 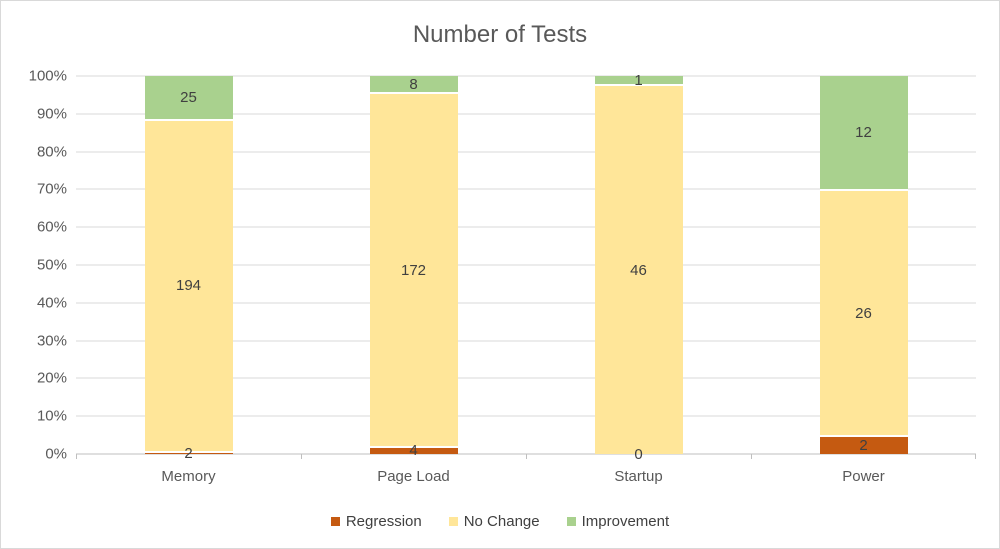 What do you see at coordinates (413, 476) in the screenshot?
I see `x-axis-category-label: Page Load` at bounding box center [413, 476].